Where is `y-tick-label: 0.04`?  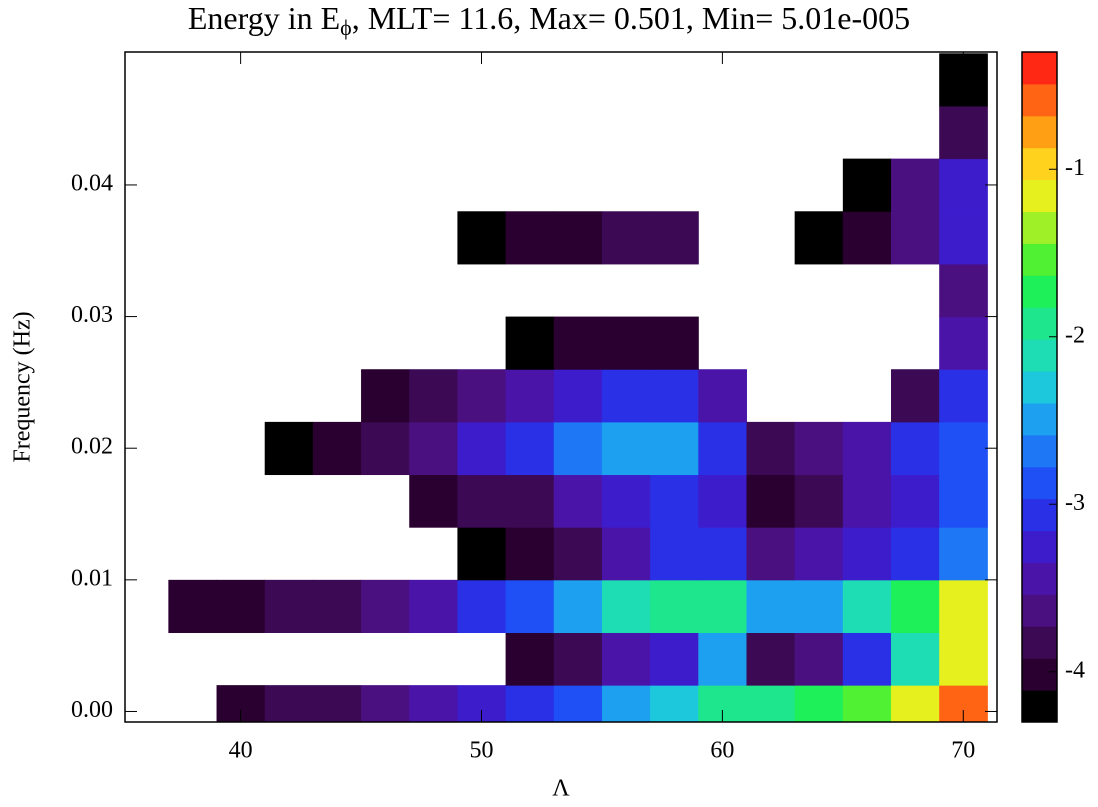
y-tick-label: 0.04 is located at coordinates (92, 183).